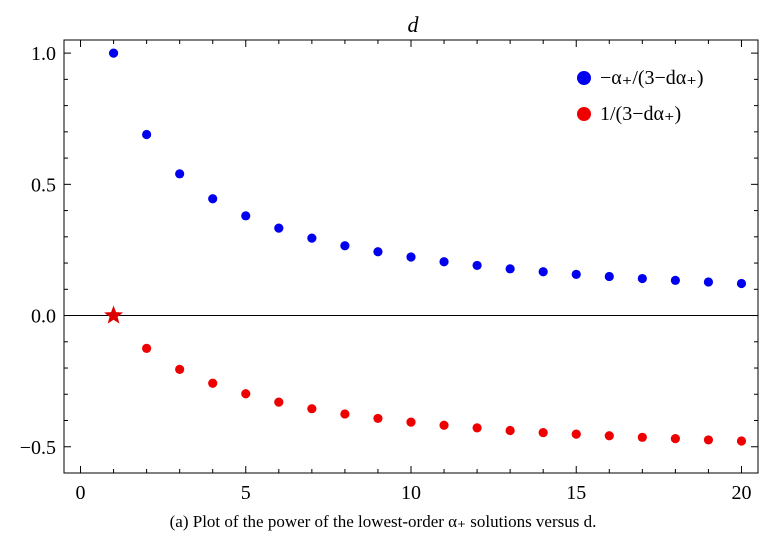  What do you see at coordinates (114, 314) in the screenshot?
I see `star-marker` at bounding box center [114, 314].